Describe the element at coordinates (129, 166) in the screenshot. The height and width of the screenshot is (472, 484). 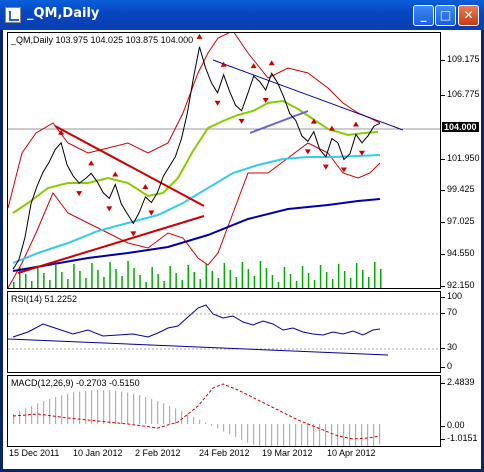
I see `trend-line-red-down` at that location.